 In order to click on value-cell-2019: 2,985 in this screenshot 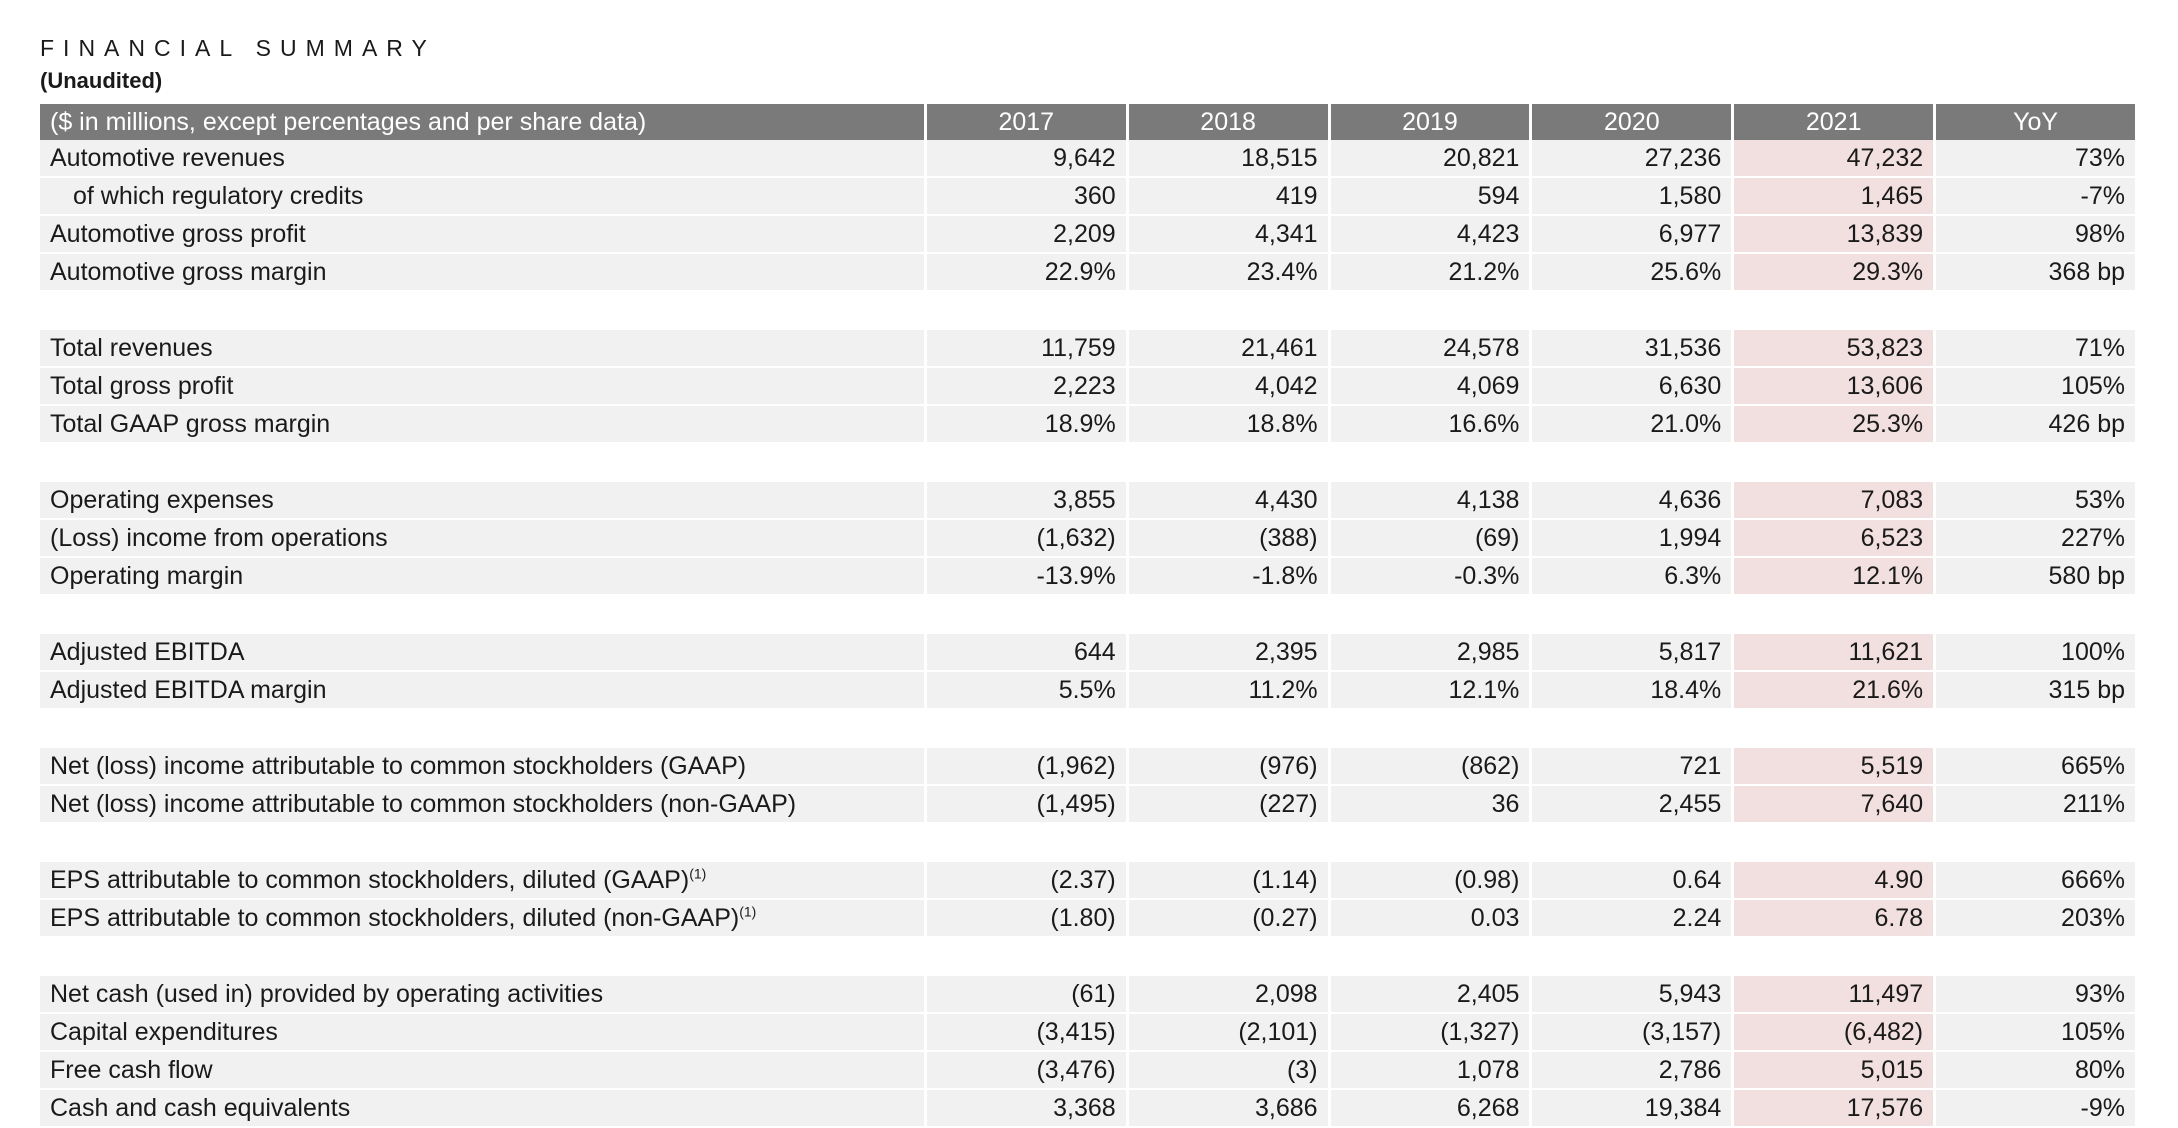, I will do `click(1430, 653)`.